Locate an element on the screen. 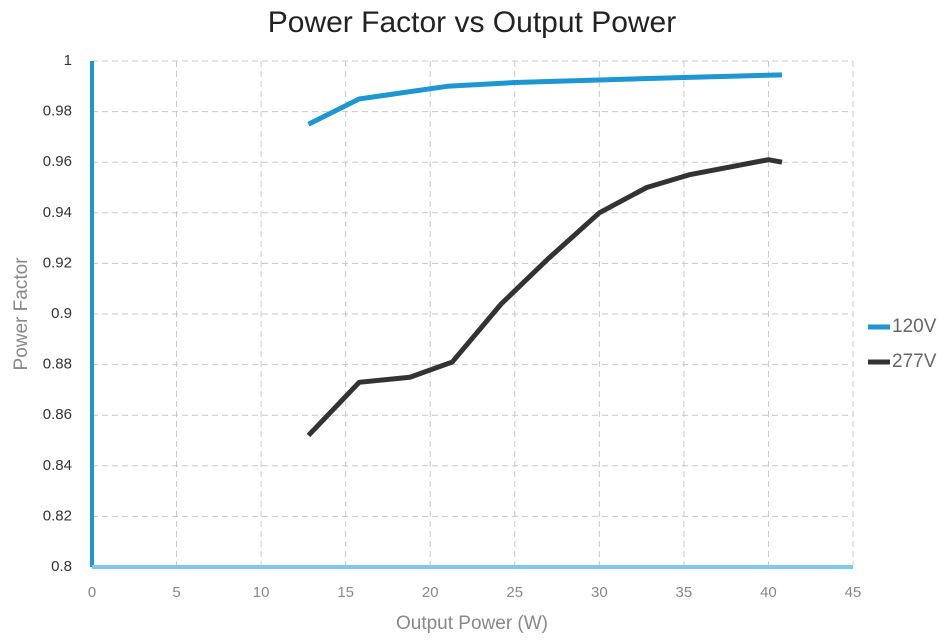 This screenshot has width=945, height=641. y-tick-label: 0.9 is located at coordinates (61, 313).